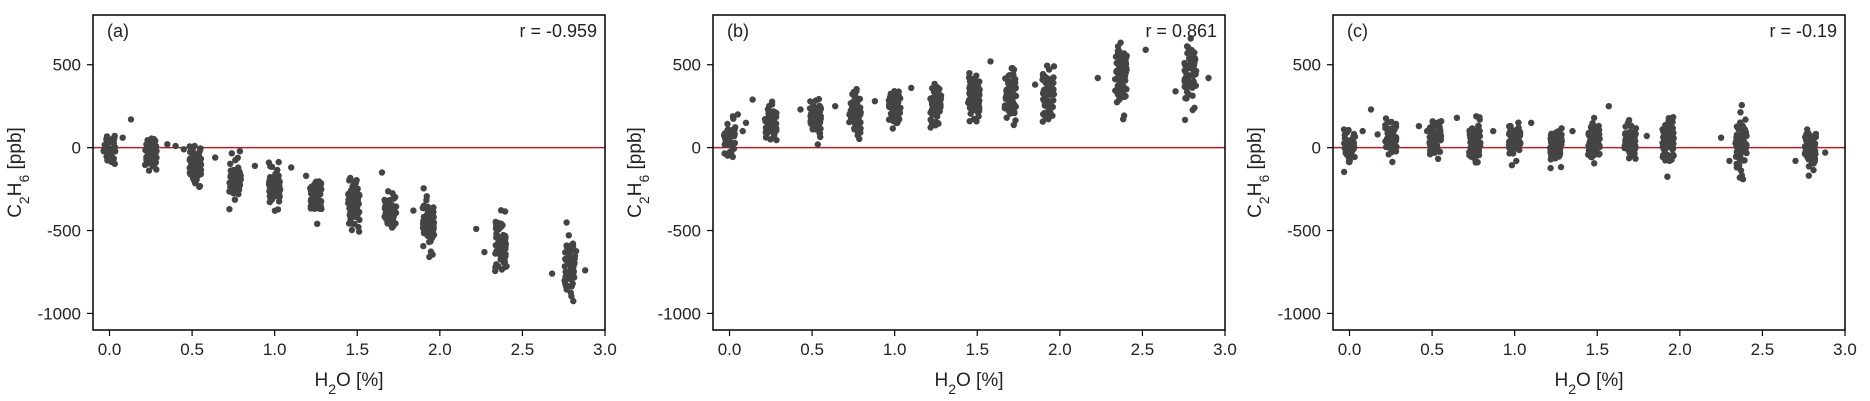 This screenshot has height=401, width=1870. Describe the element at coordinates (1515, 349) in the screenshot. I see `x-tick-label: 1.0` at that location.